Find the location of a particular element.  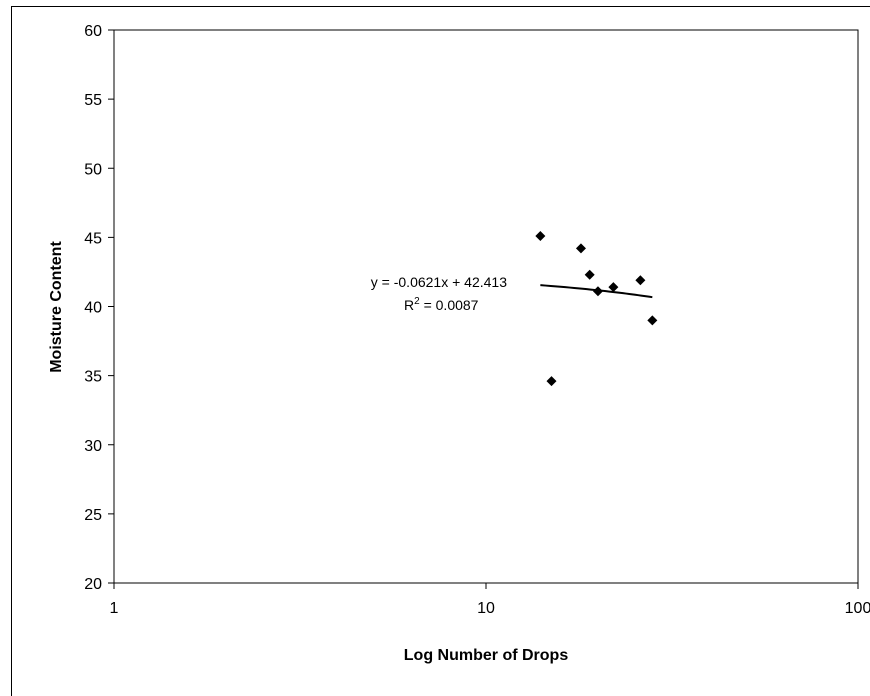

y-tick-label: 30 is located at coordinates (93, 446).